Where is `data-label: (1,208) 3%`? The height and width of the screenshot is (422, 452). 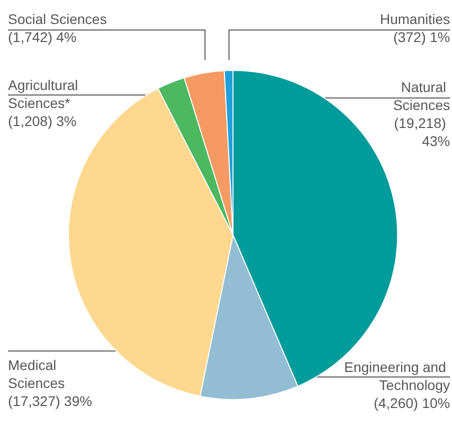 data-label: (1,208) 3% is located at coordinates (42, 121).